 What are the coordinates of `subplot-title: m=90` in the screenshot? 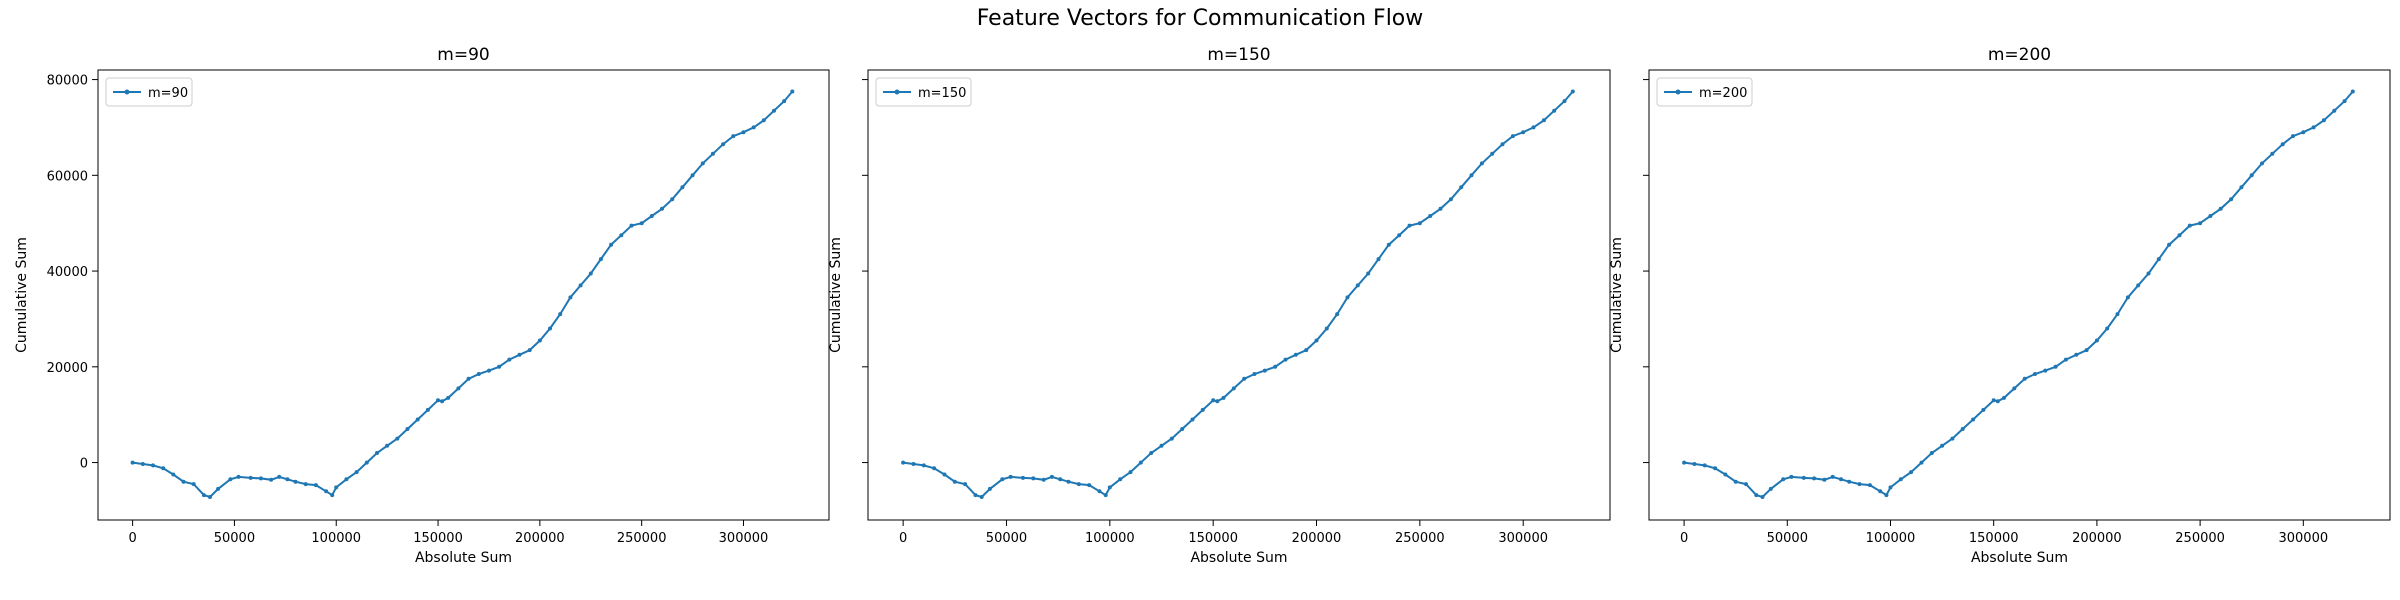 It's located at (463, 55).